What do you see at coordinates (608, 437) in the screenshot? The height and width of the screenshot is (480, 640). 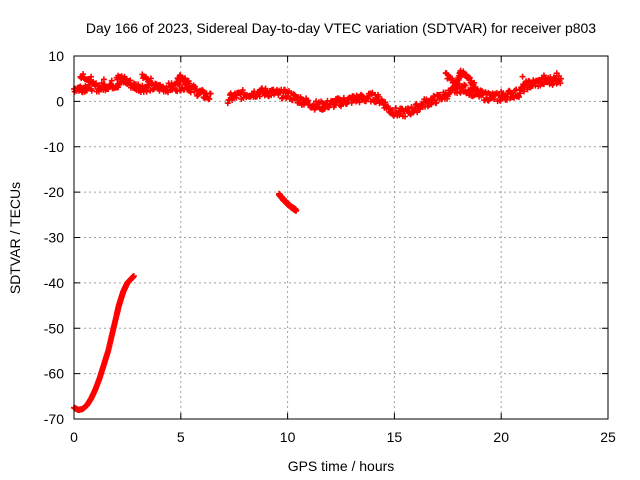 I see `x-tick-label: 25` at bounding box center [608, 437].